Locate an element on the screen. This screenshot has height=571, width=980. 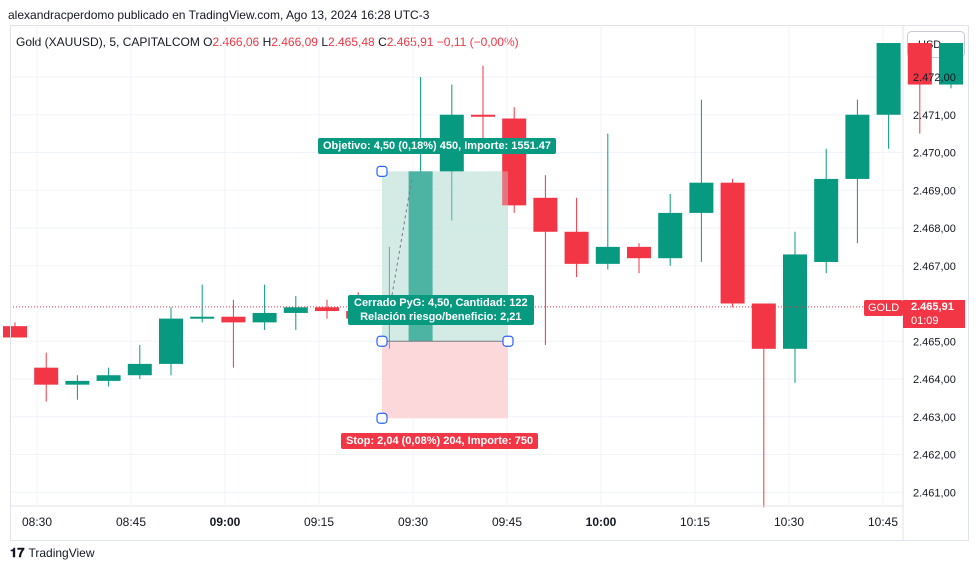
y-tick-label: 2.468,00 is located at coordinates (934, 229).